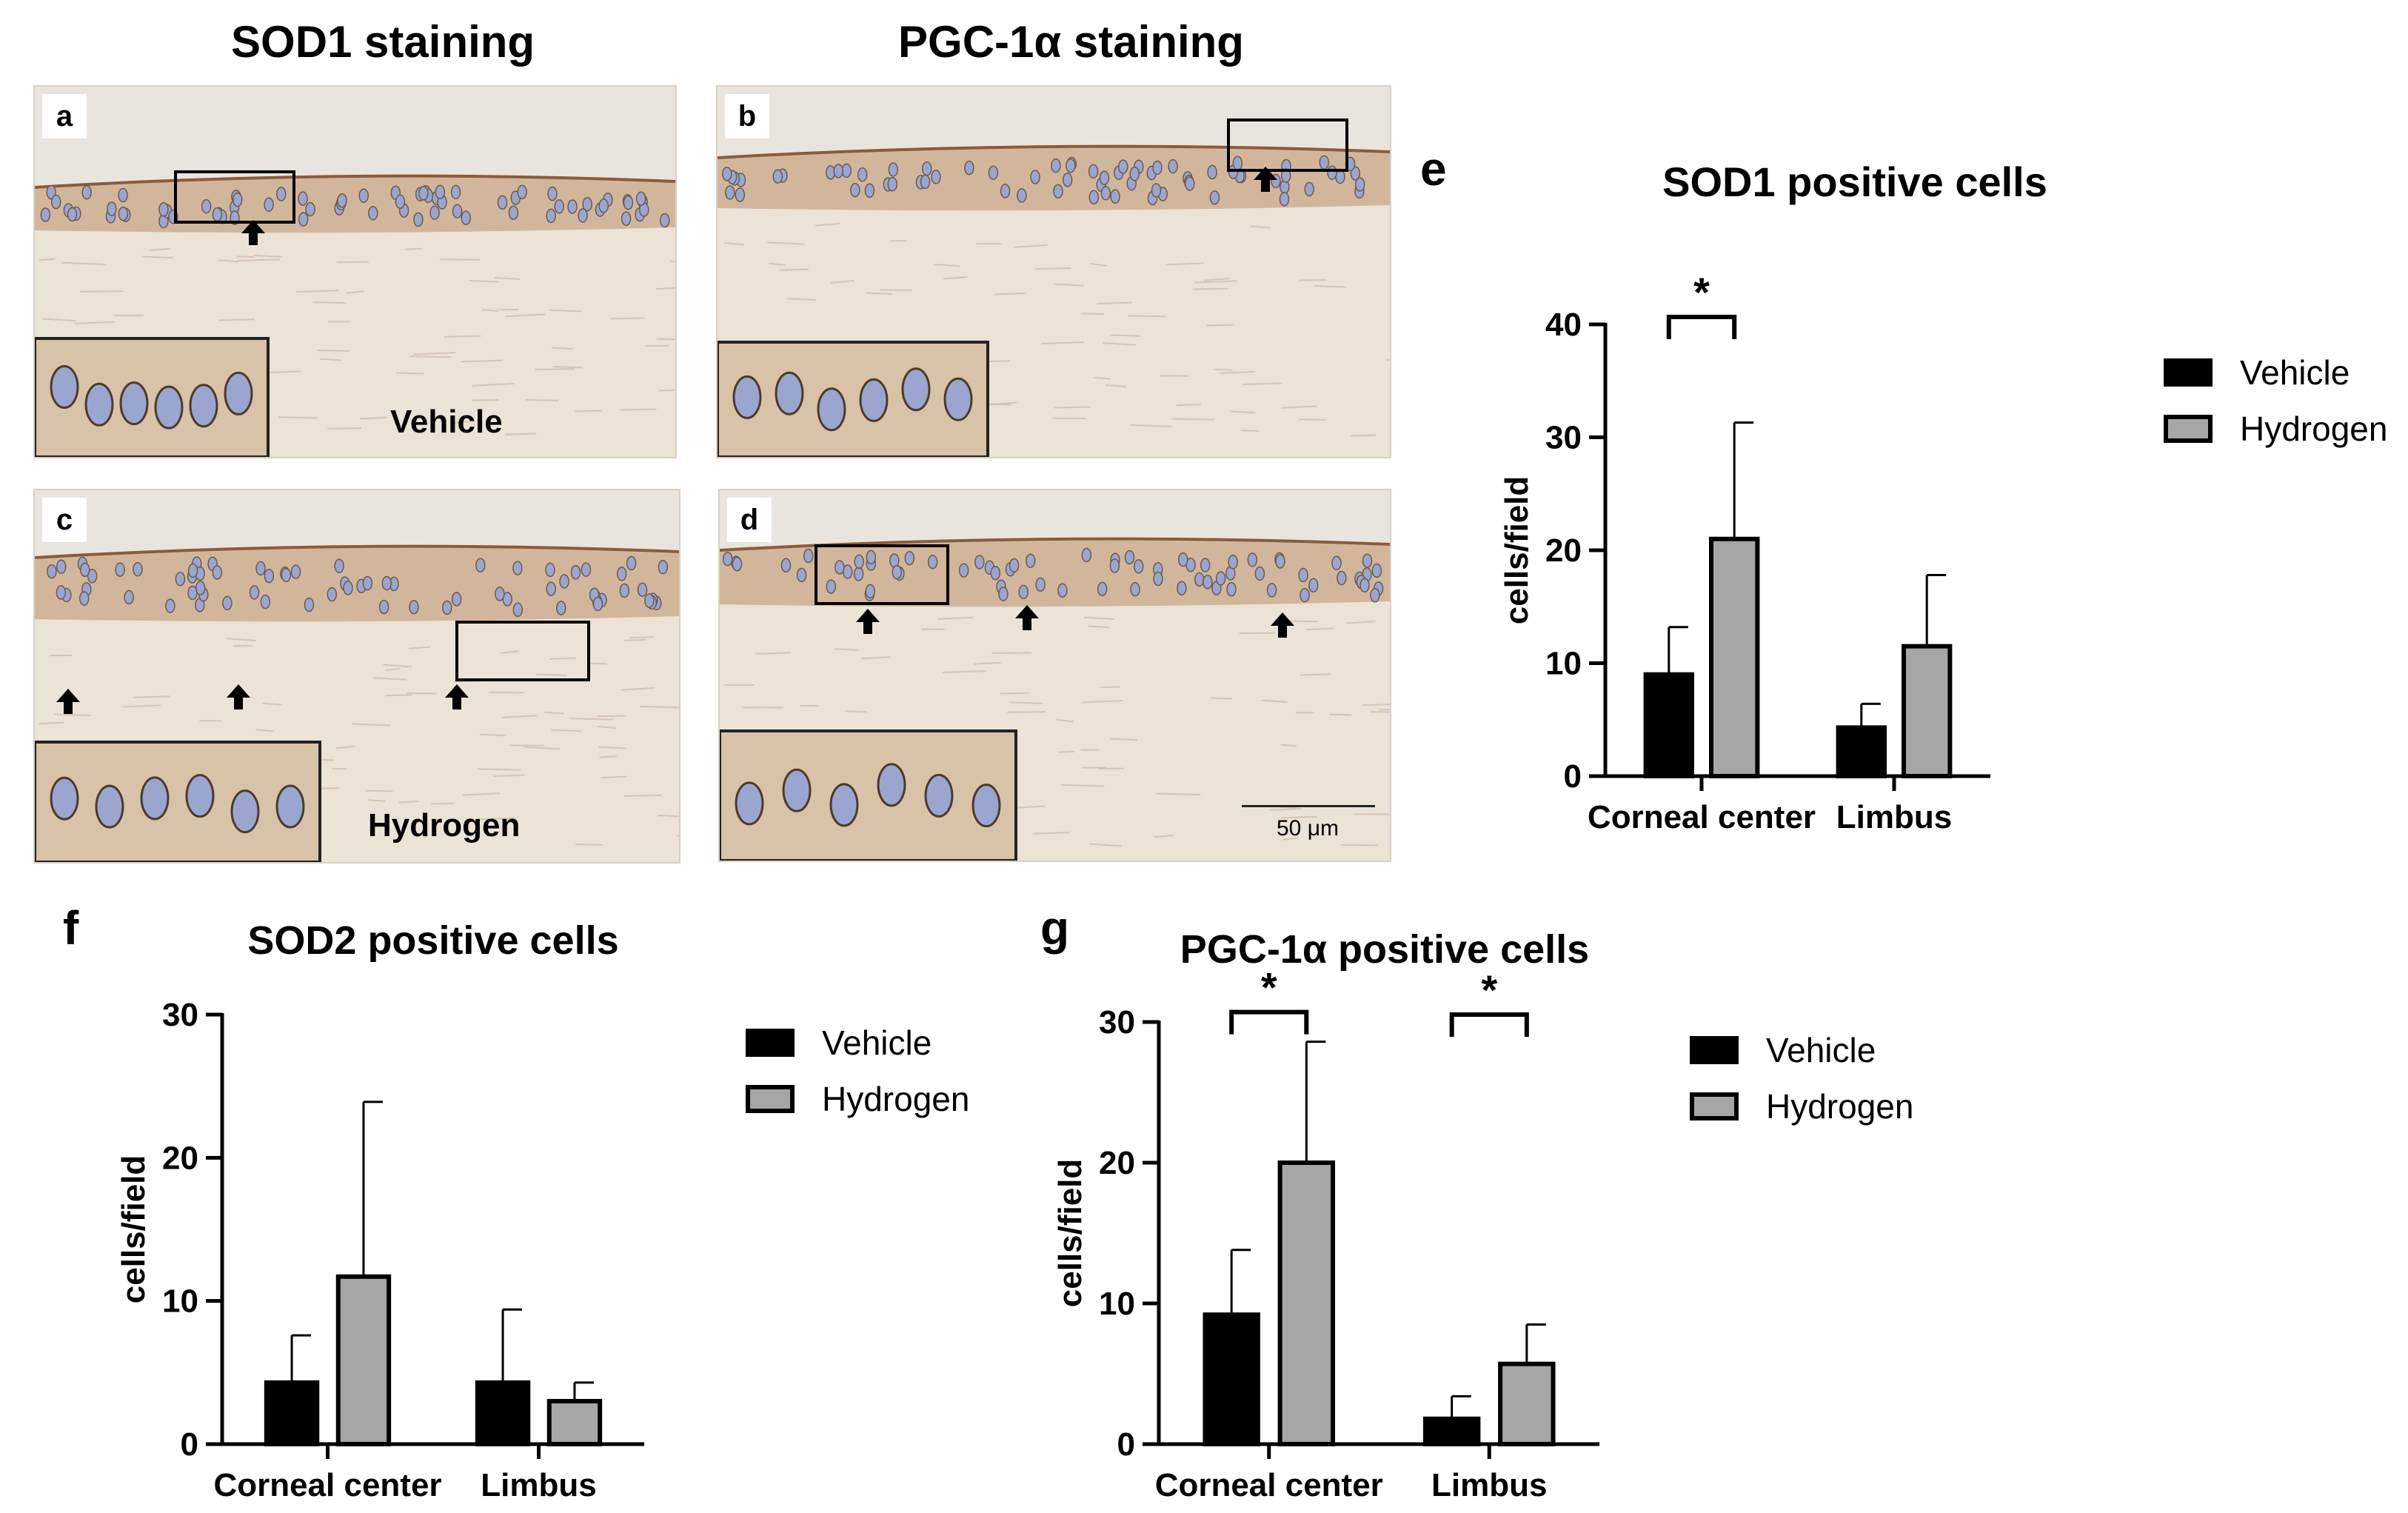  What do you see at coordinates (355, 313) in the screenshot?
I see `tissue-image-a` at bounding box center [355, 313].